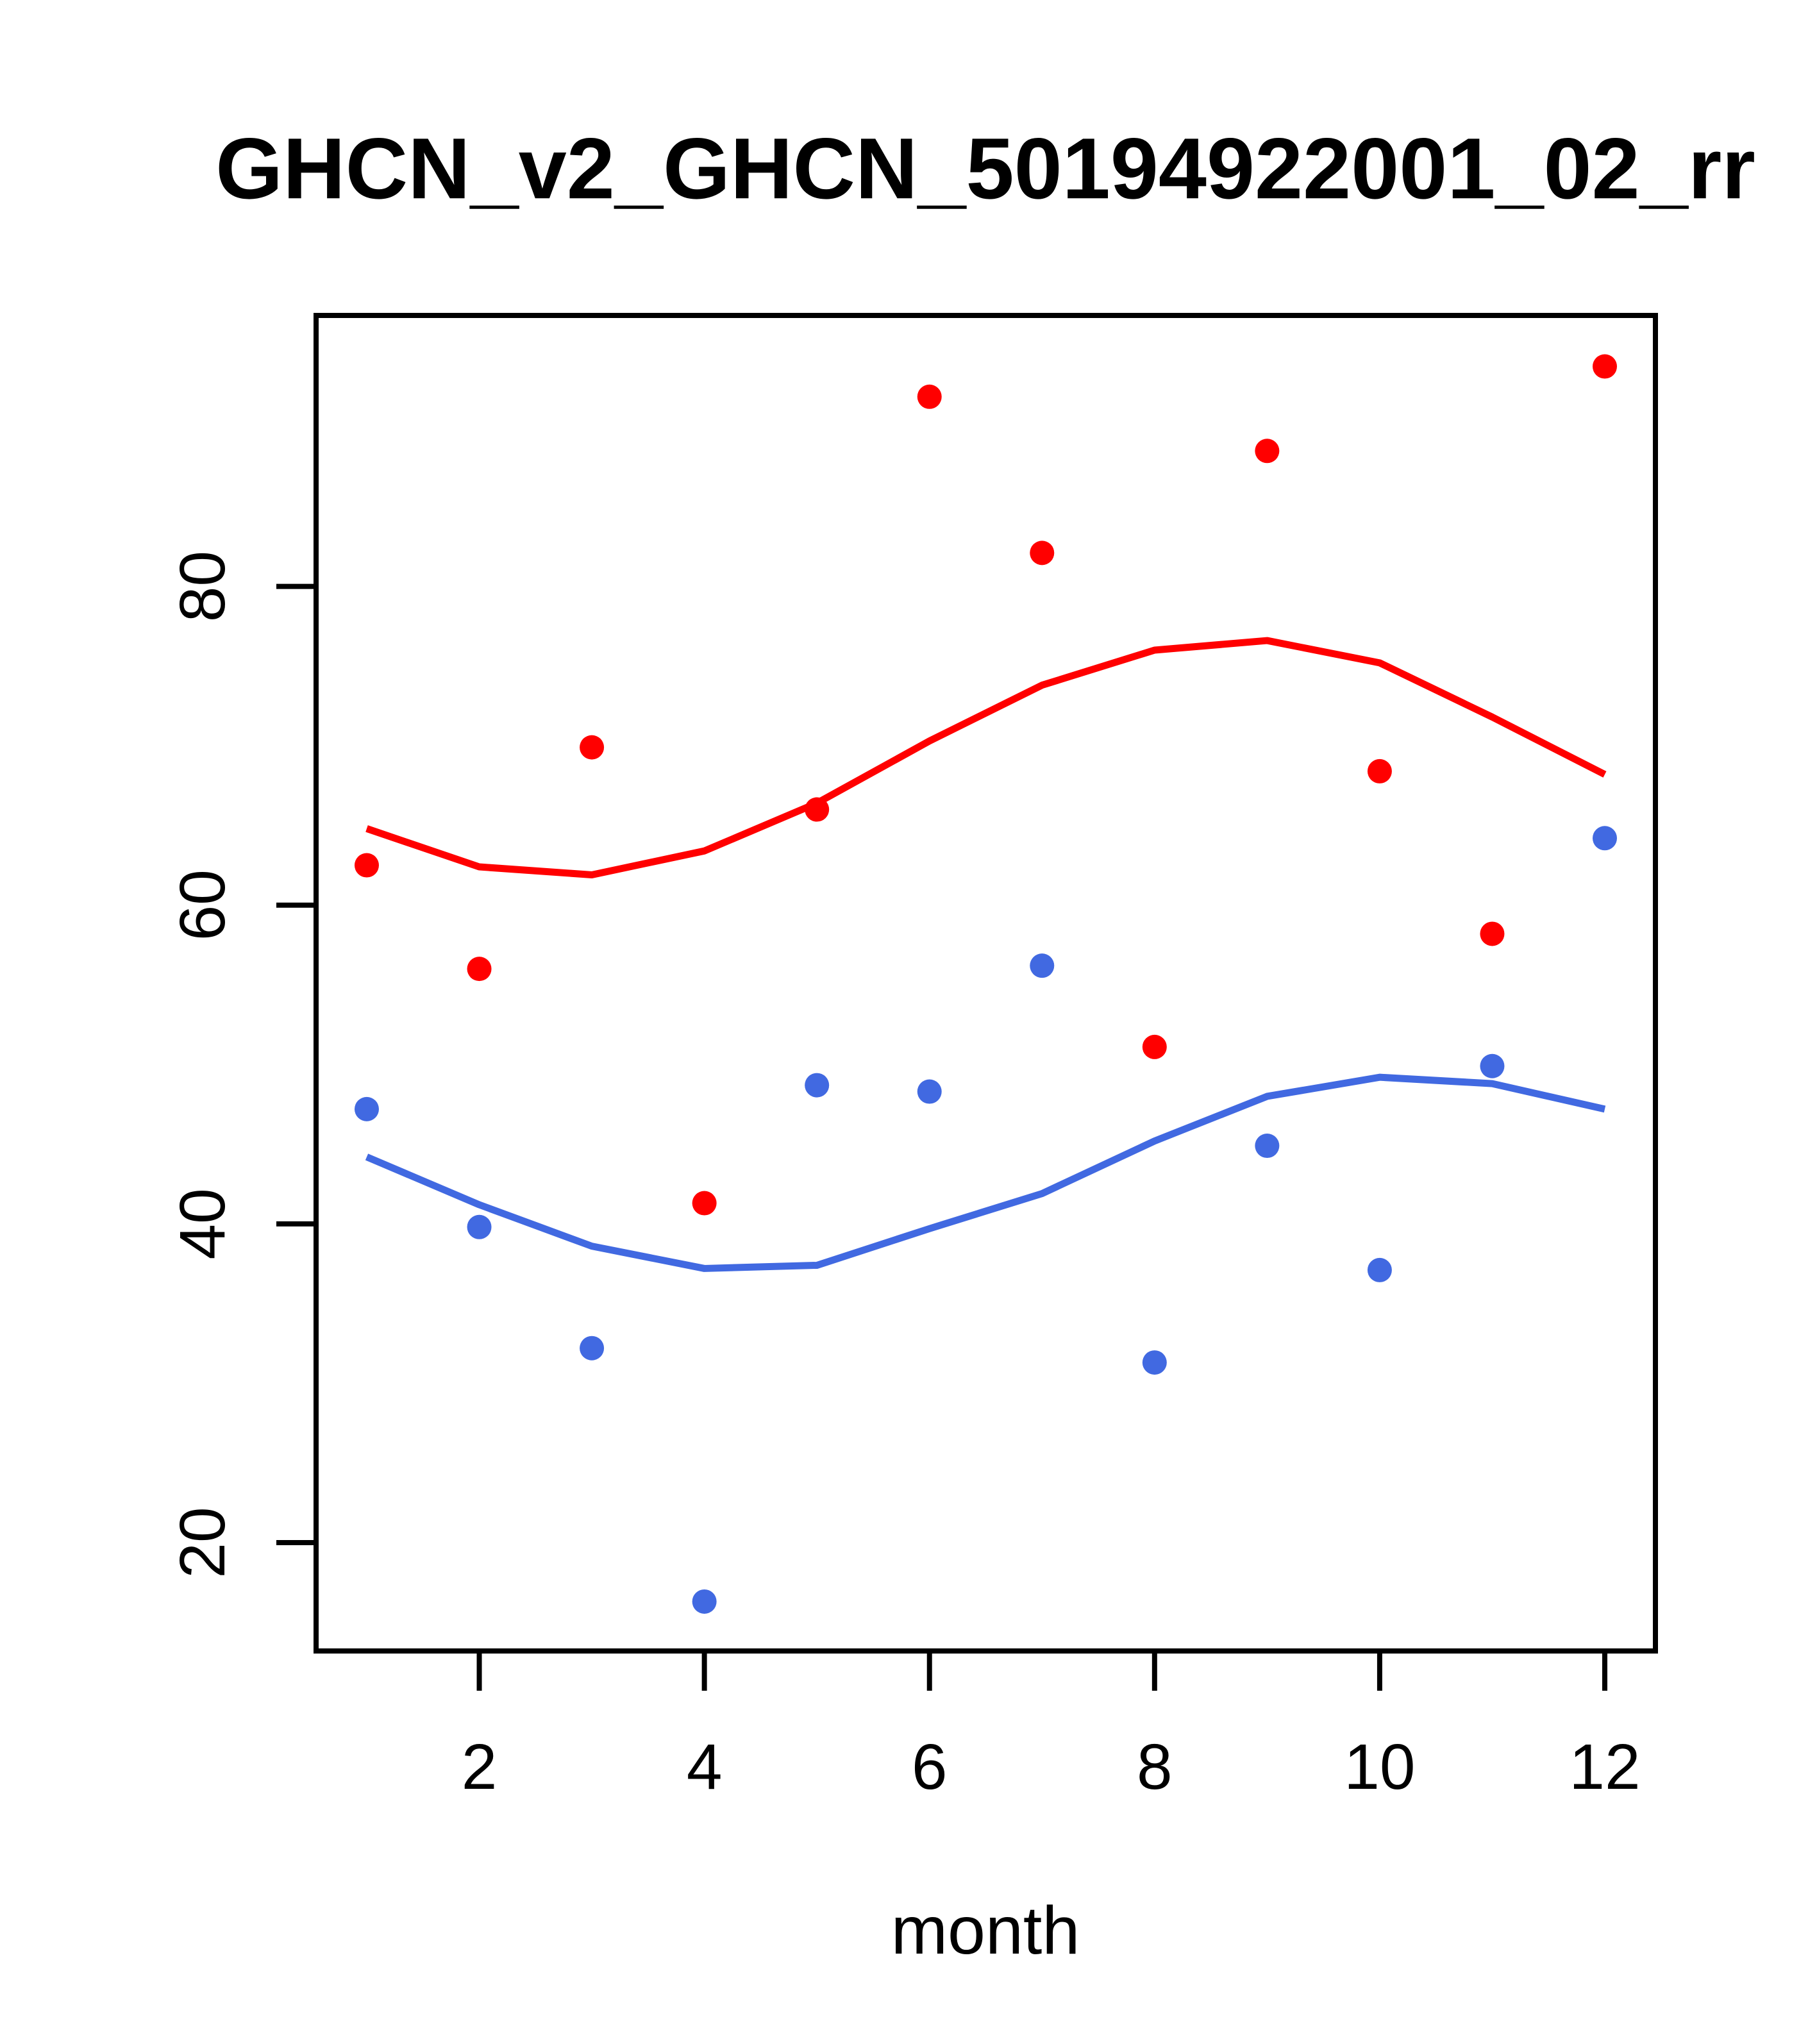 The height and width of the screenshot is (2044, 1817). Describe the element at coordinates (1379, 1767) in the screenshot. I see `x-tick-label-10: 10` at that location.